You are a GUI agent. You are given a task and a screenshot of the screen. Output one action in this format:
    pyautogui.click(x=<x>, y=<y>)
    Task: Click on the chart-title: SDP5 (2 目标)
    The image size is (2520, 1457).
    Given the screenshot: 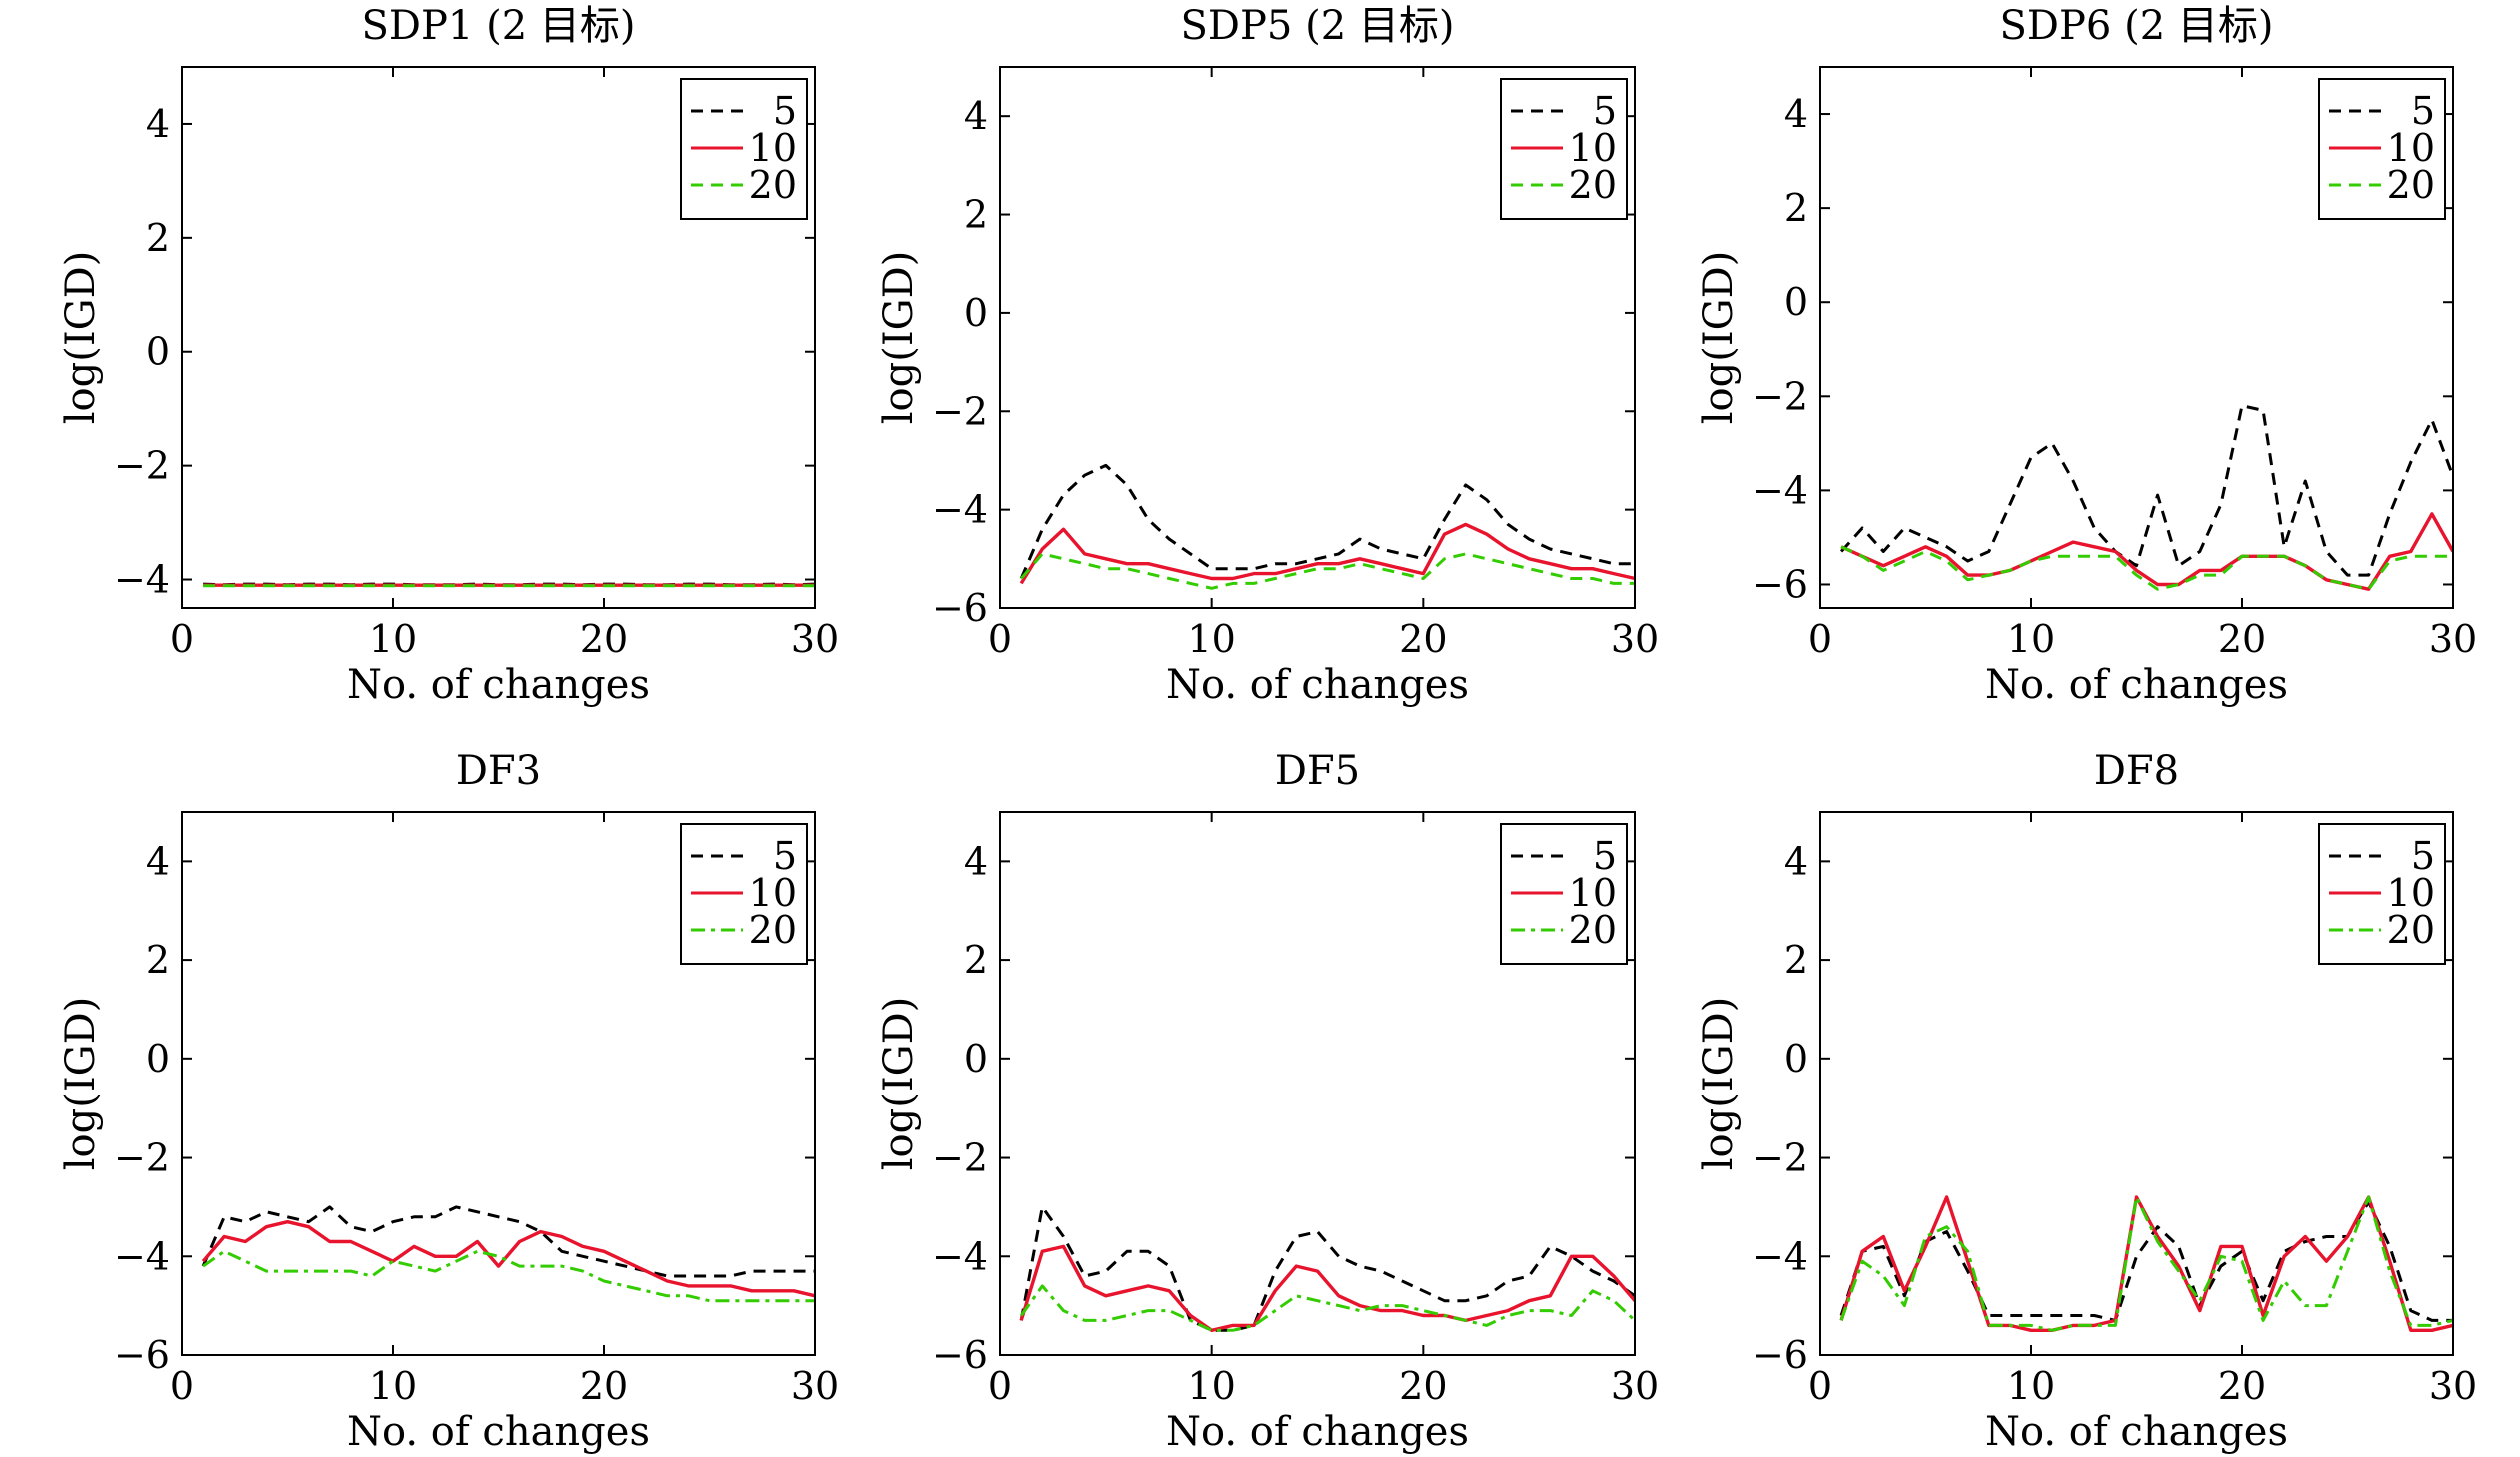 What is the action you would take?
    pyautogui.click(x=1318, y=26)
    